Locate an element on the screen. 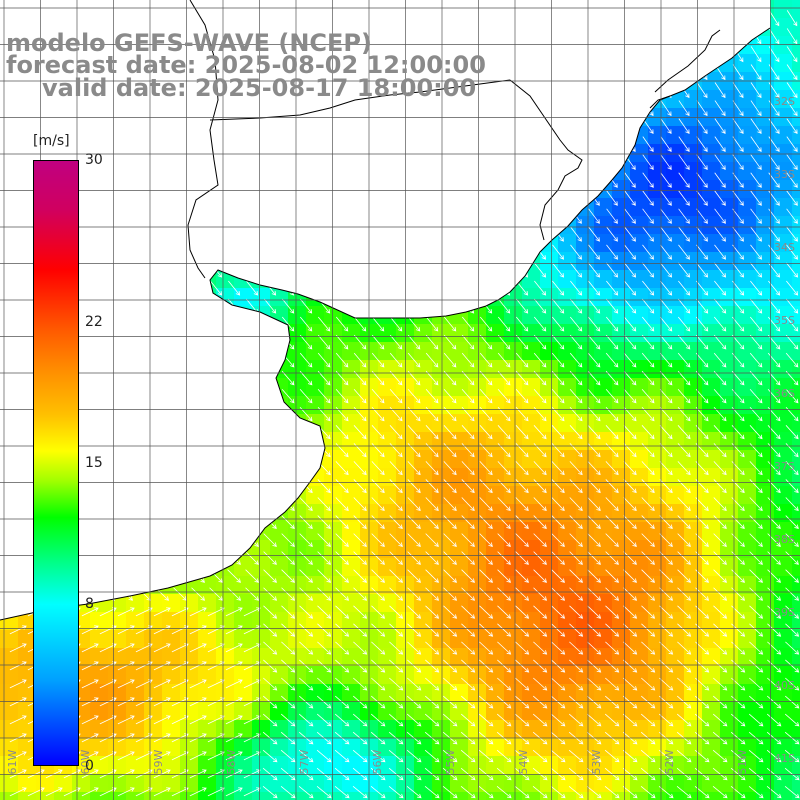  longitude-label: 59W is located at coordinates (158, 761).